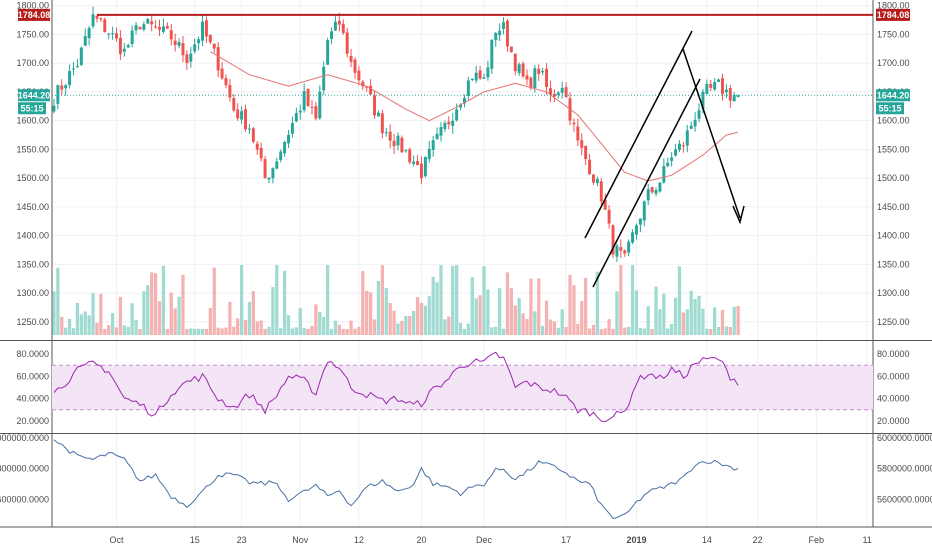  I want to click on time-axis-label: 23, so click(242, 540).